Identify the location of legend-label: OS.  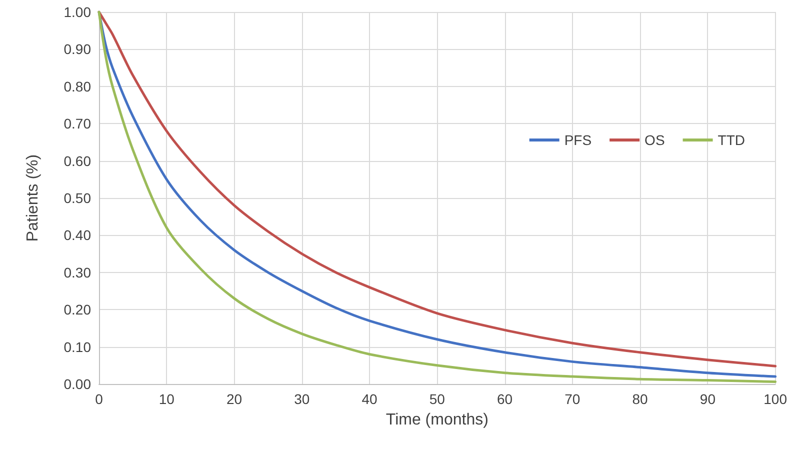
(654, 140).